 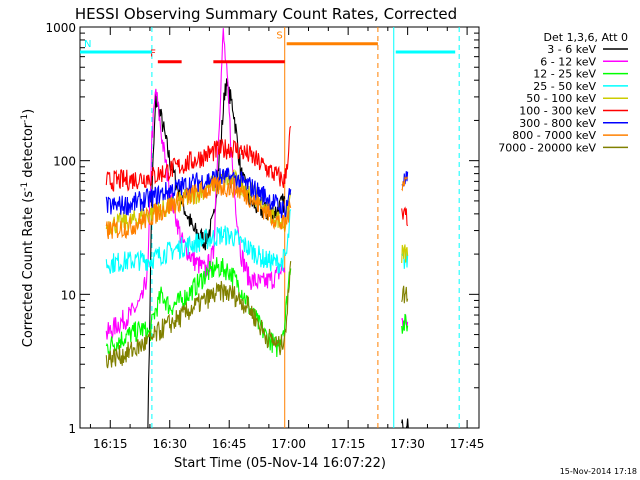 I want to click on legend-label: 800 - 7000 keV, so click(x=554, y=135).